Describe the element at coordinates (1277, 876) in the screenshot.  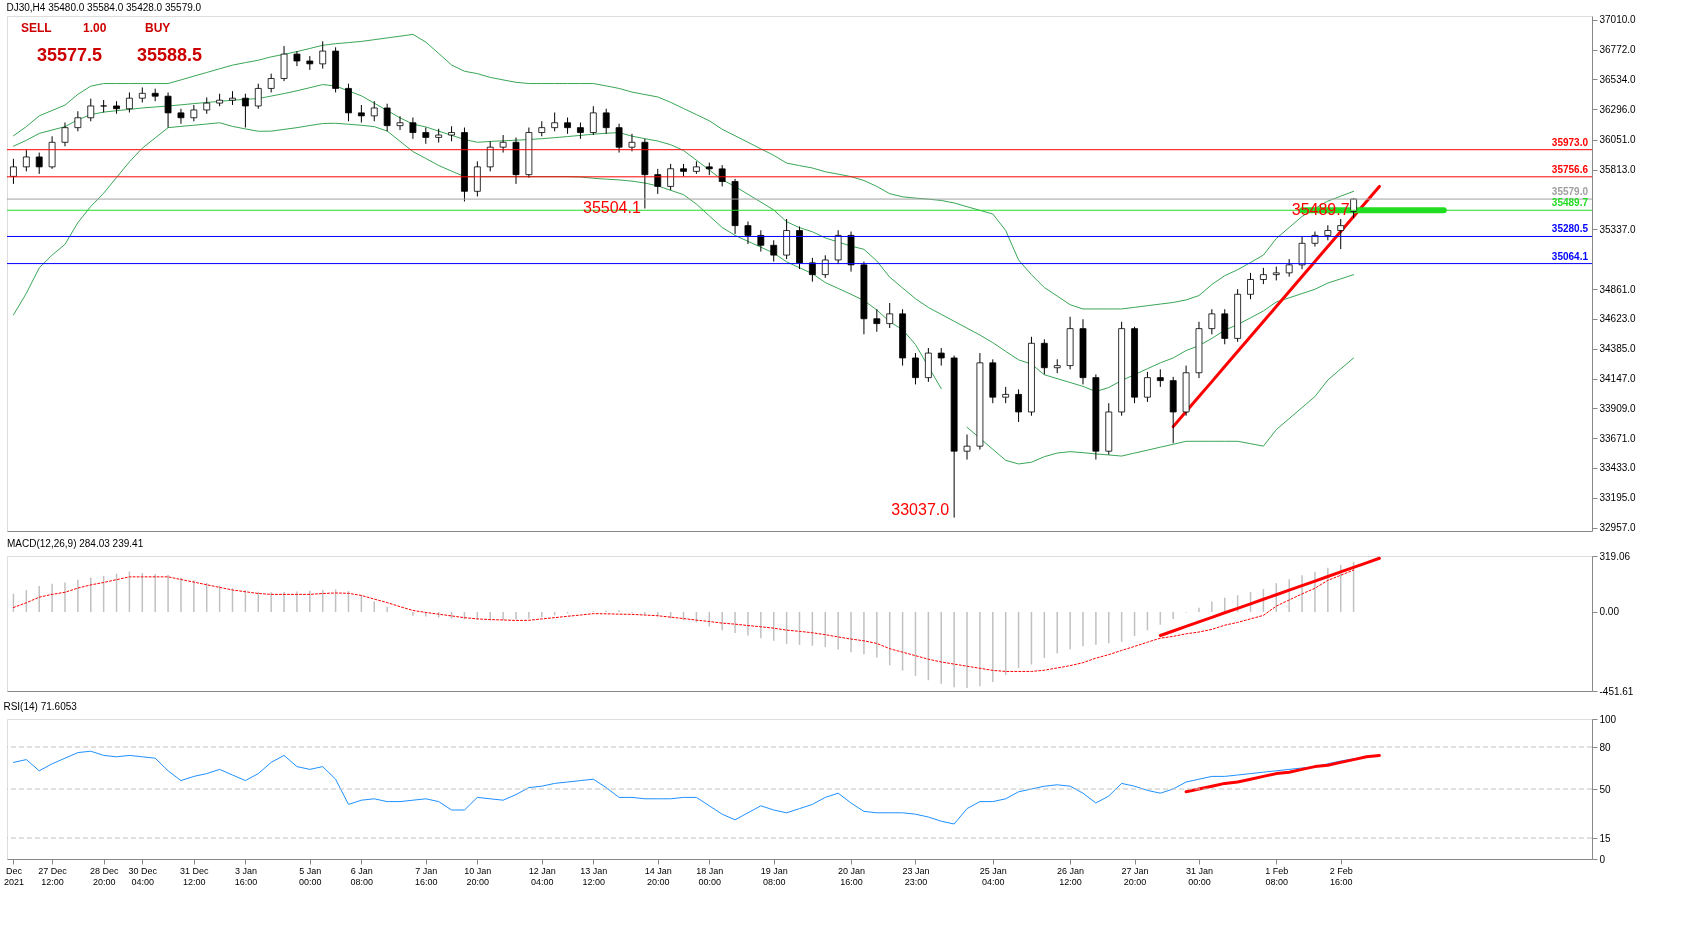
I see `x-tick-label: 1 Feb 08:00` at that location.